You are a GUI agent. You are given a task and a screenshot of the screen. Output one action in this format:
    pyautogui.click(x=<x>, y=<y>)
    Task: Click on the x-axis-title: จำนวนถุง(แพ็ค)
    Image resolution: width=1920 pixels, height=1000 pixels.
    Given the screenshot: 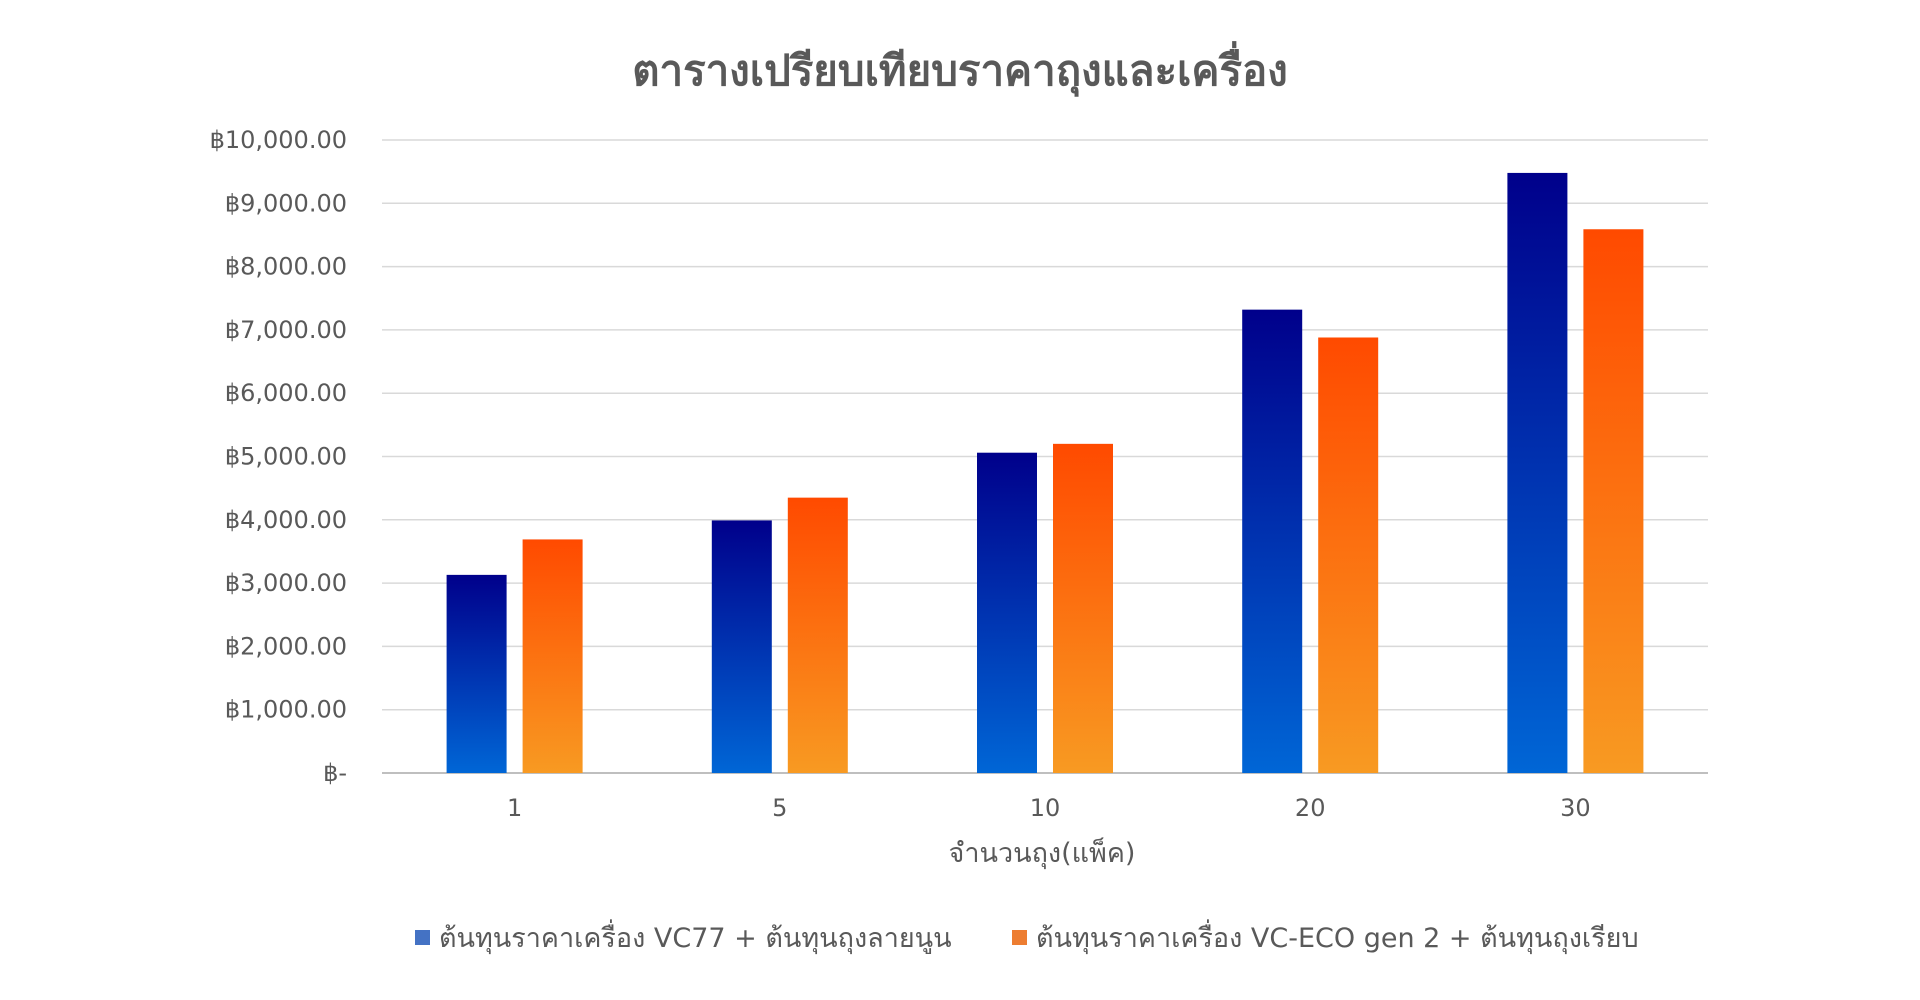 What is the action you would take?
    pyautogui.click(x=1042, y=852)
    